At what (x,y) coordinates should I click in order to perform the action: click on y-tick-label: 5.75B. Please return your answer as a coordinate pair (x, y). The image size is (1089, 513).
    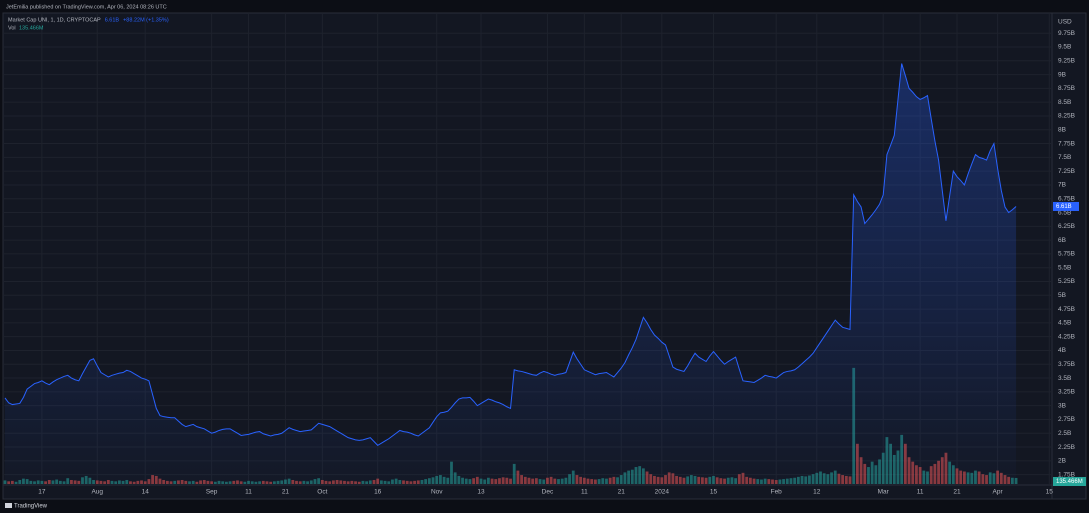
    Looking at the image, I should click on (1066, 254).